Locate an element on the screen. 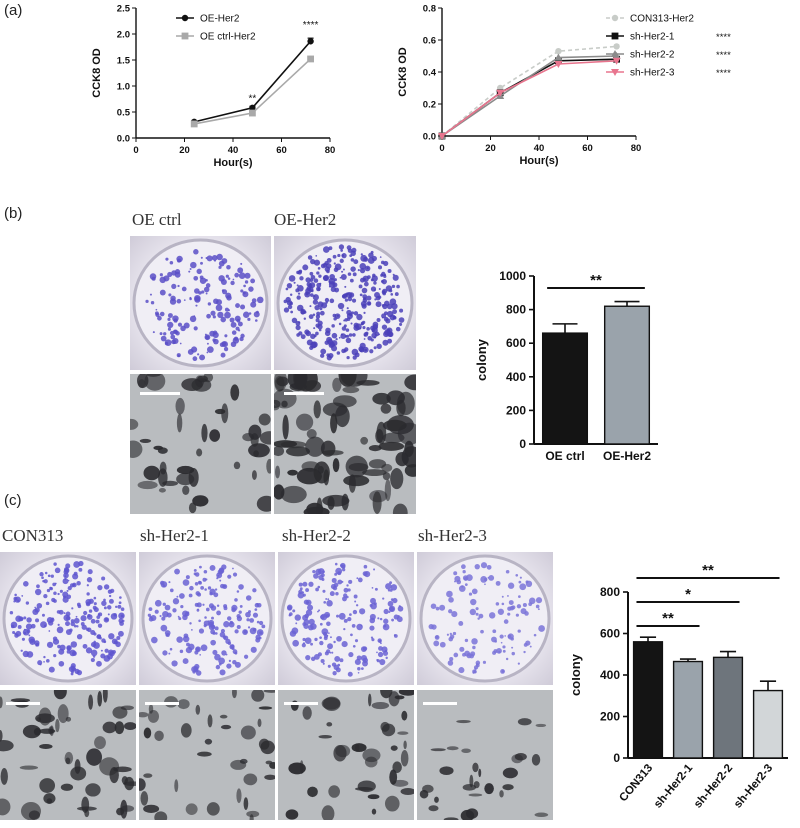 The width and height of the screenshot is (800, 828). caption-sh-her2-1: sh-Her2-1 is located at coordinates (174, 535).